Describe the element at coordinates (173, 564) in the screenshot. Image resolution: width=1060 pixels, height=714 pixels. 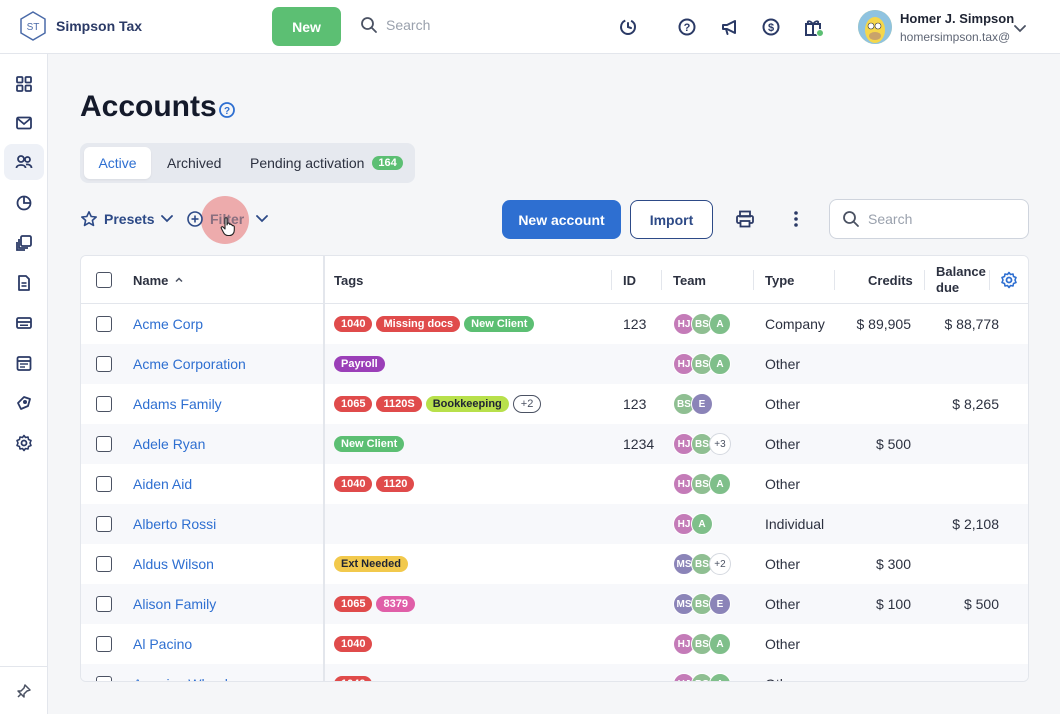
I see `account-name-link: Aldus Wilson` at that location.